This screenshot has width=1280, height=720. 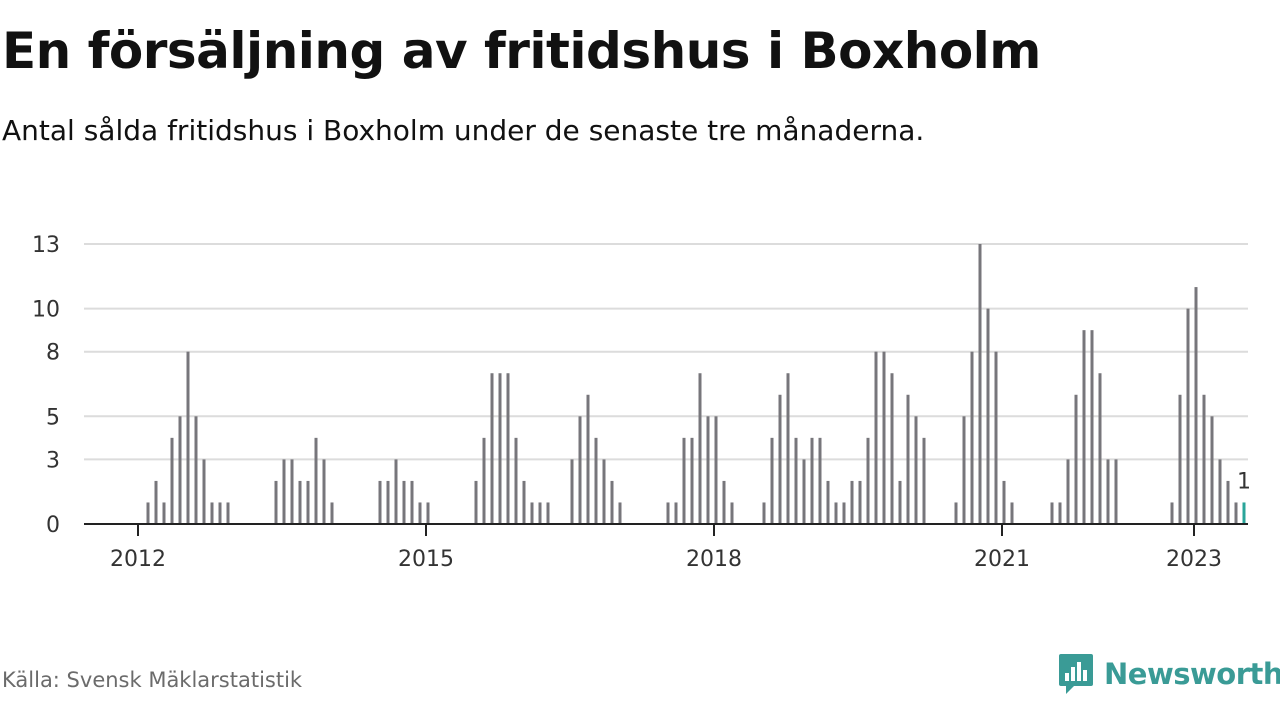 What do you see at coordinates (53, 353) in the screenshot?
I see `y-tick-label: 8` at bounding box center [53, 353].